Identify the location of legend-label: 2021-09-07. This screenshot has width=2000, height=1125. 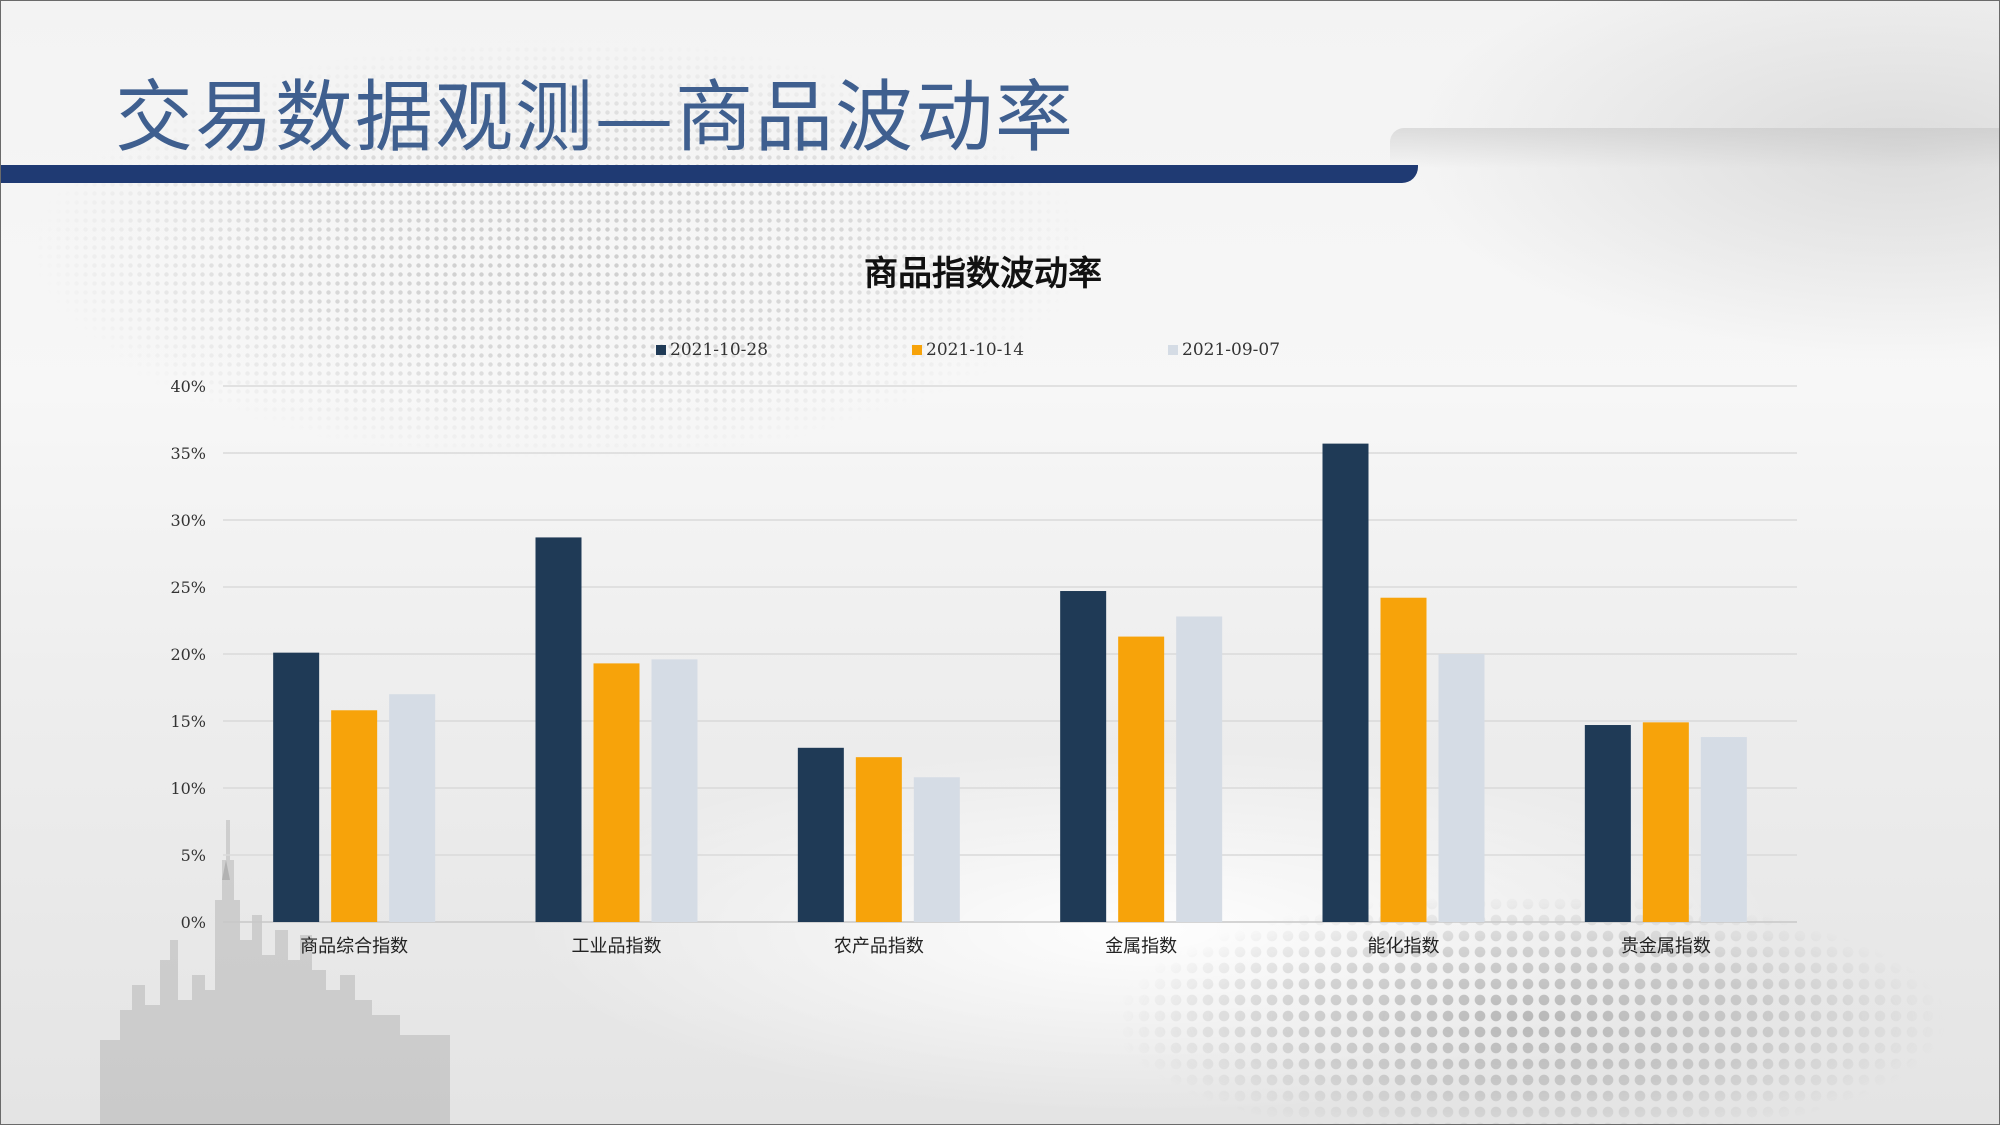
(1231, 350).